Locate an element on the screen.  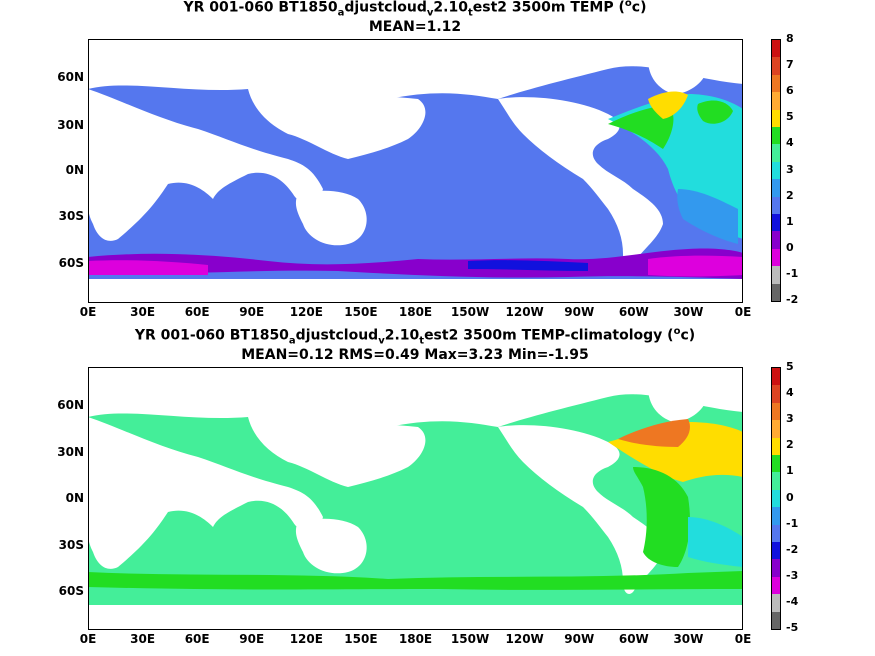
colorbar-label: 6 is located at coordinates (790, 91).